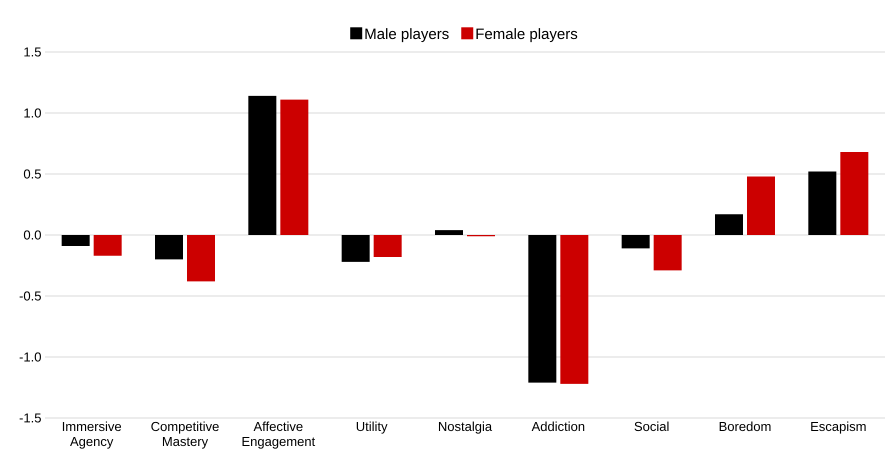 The width and height of the screenshot is (888, 461). I want to click on x-tick-label: Addiction, so click(558, 427).